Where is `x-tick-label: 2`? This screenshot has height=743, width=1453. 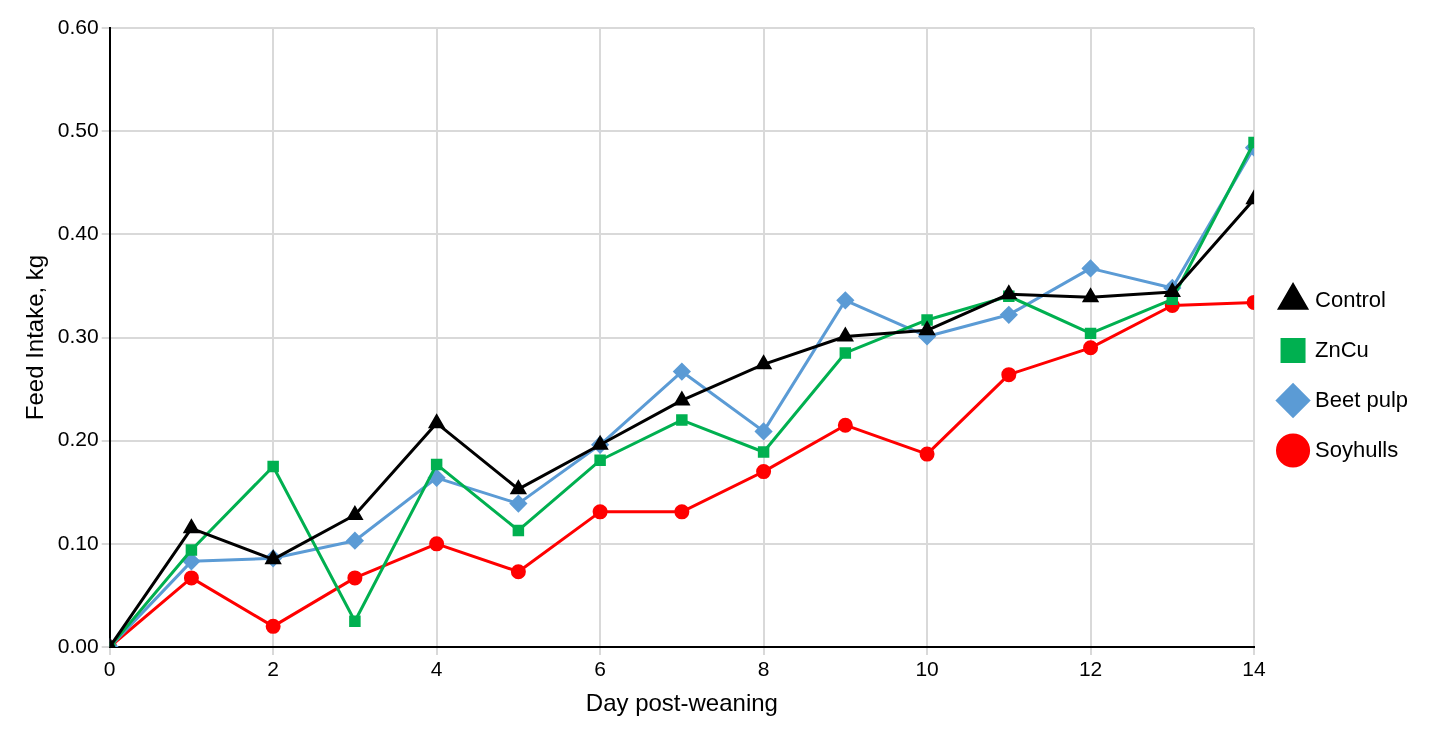 x-tick-label: 2 is located at coordinates (273, 669).